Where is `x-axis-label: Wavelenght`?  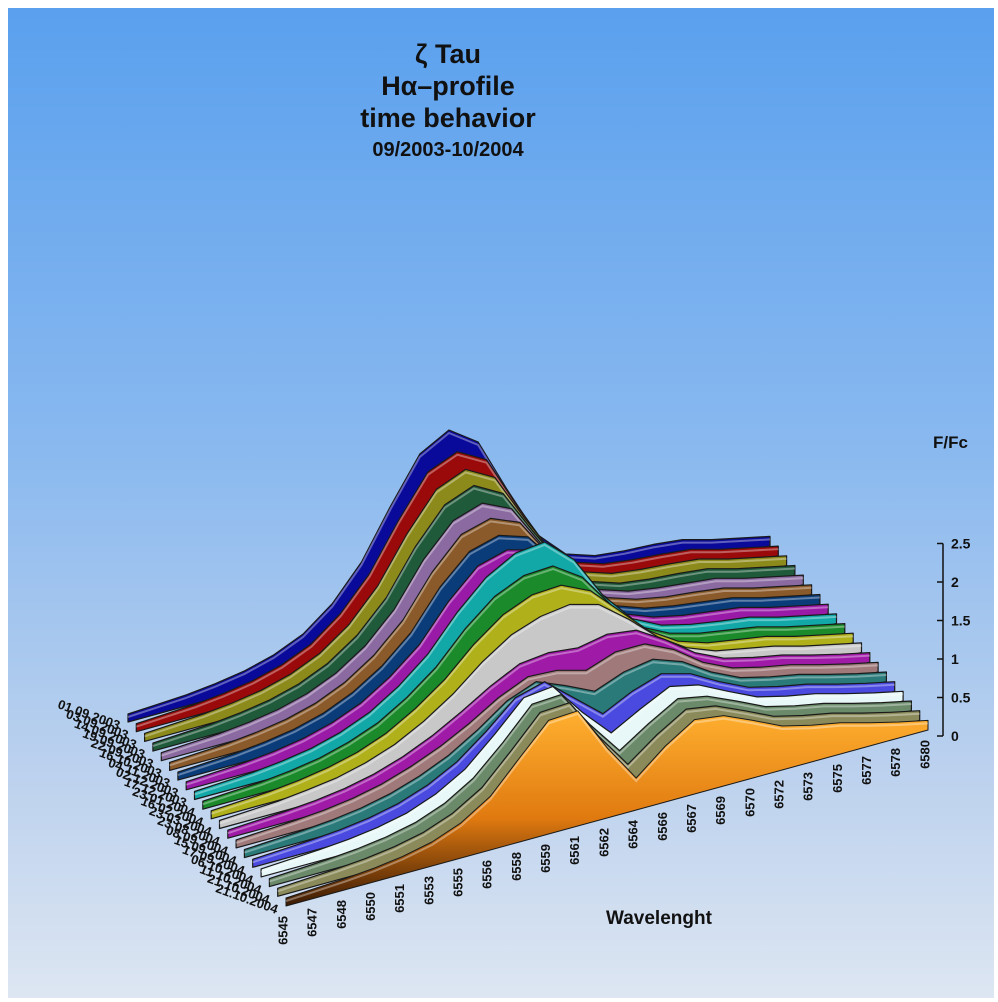 x-axis-label: Wavelenght is located at coordinates (659, 918).